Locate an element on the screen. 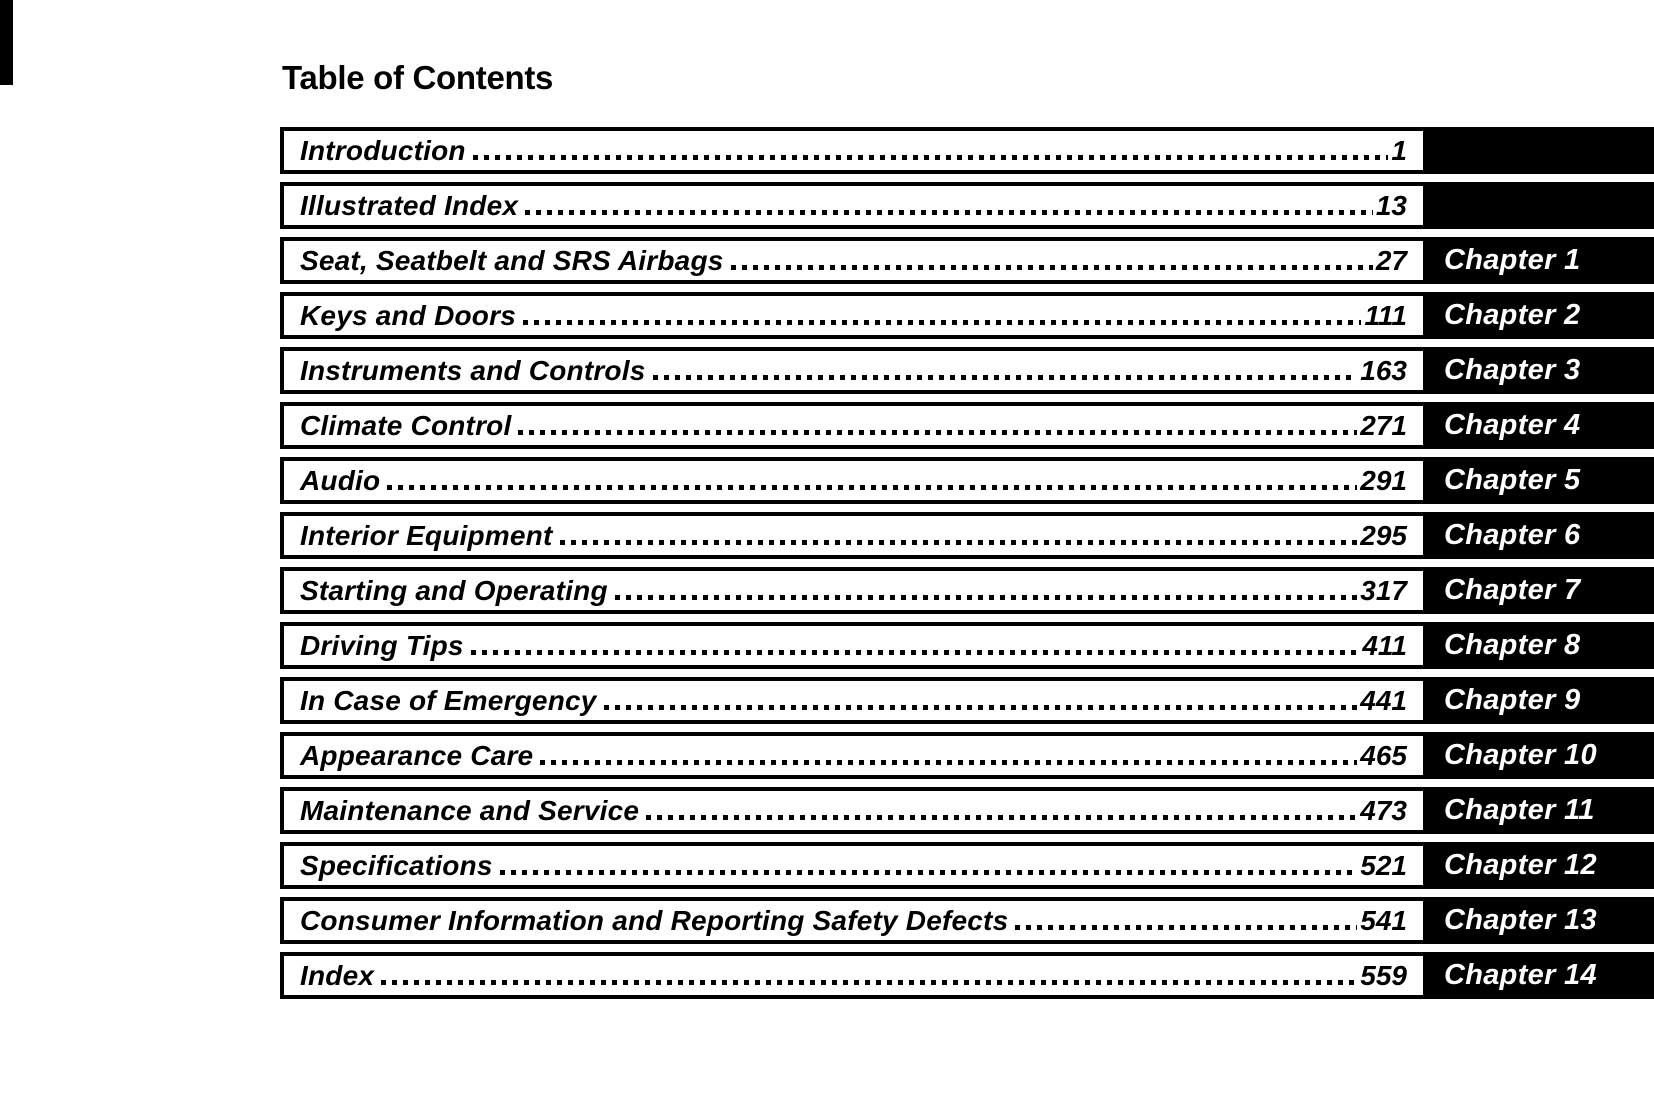  toc-entry: Instruments and Controls 163 is located at coordinates (853, 370).